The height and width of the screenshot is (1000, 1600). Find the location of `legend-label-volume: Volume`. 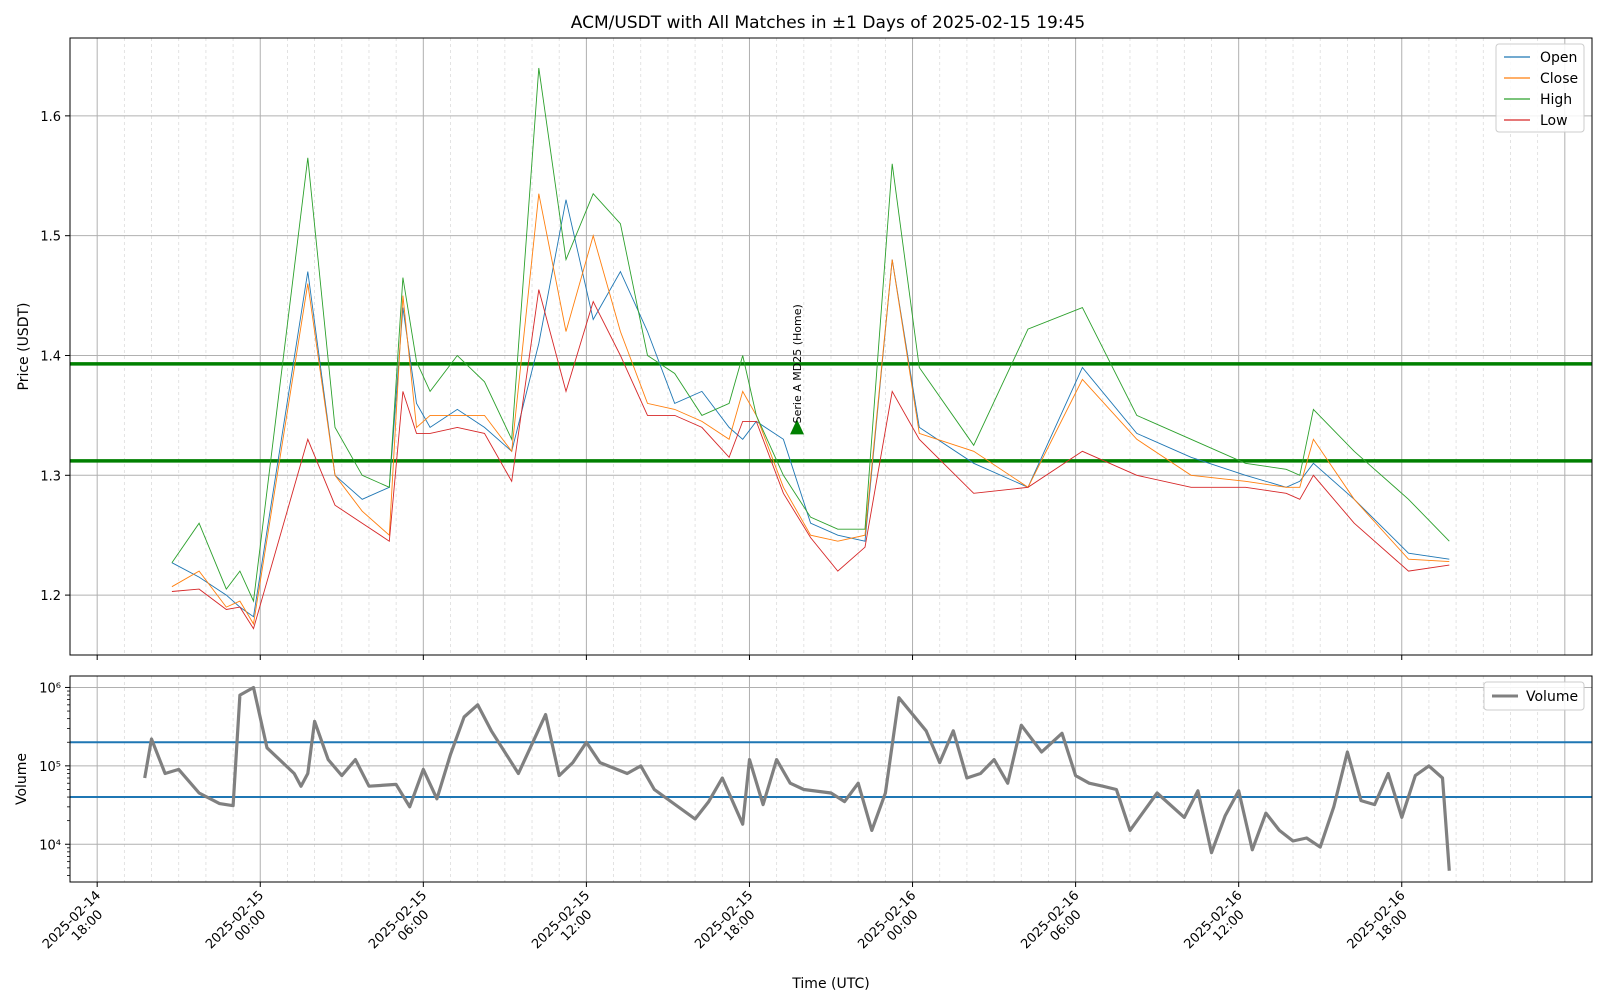

legend-label-volume: Volume is located at coordinates (1552, 697).